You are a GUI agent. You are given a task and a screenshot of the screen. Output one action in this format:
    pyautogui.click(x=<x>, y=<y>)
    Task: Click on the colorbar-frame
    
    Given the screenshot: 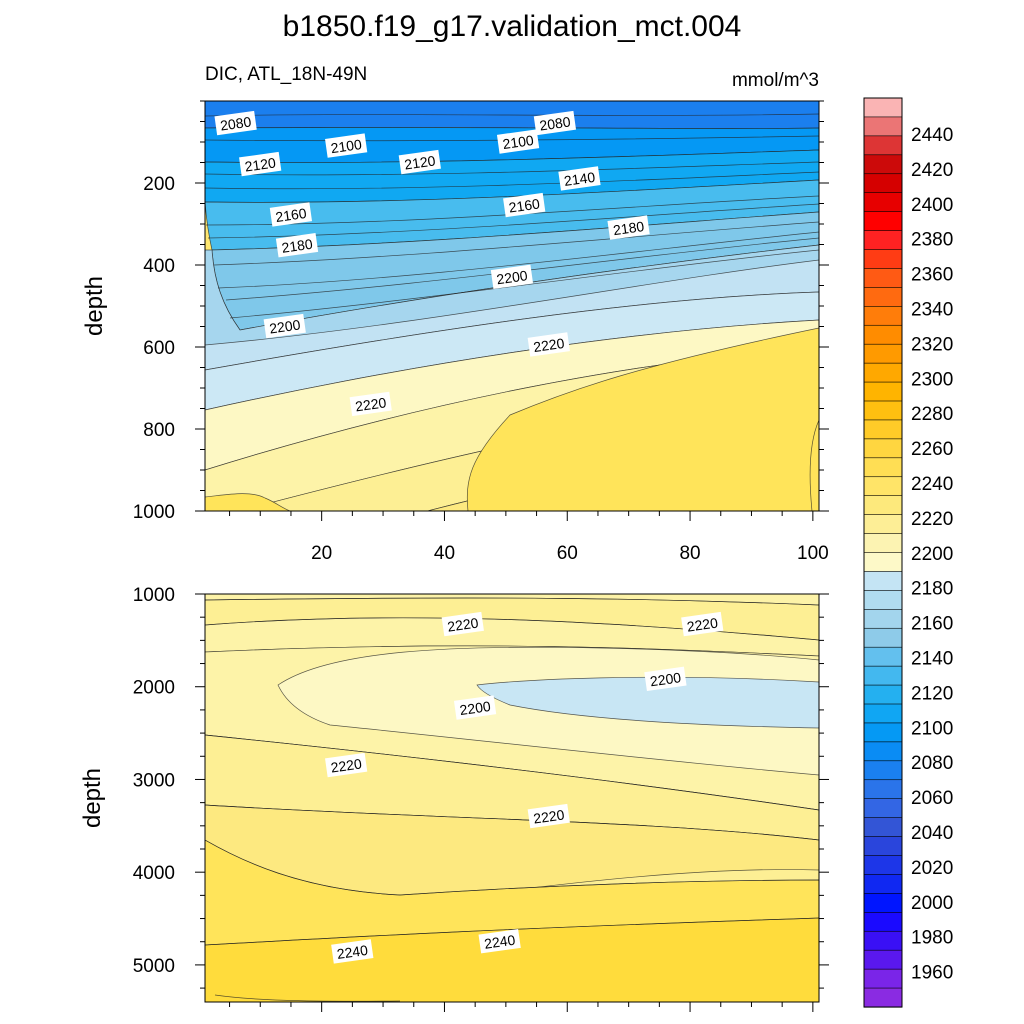 What is the action you would take?
    pyautogui.click(x=883, y=552)
    